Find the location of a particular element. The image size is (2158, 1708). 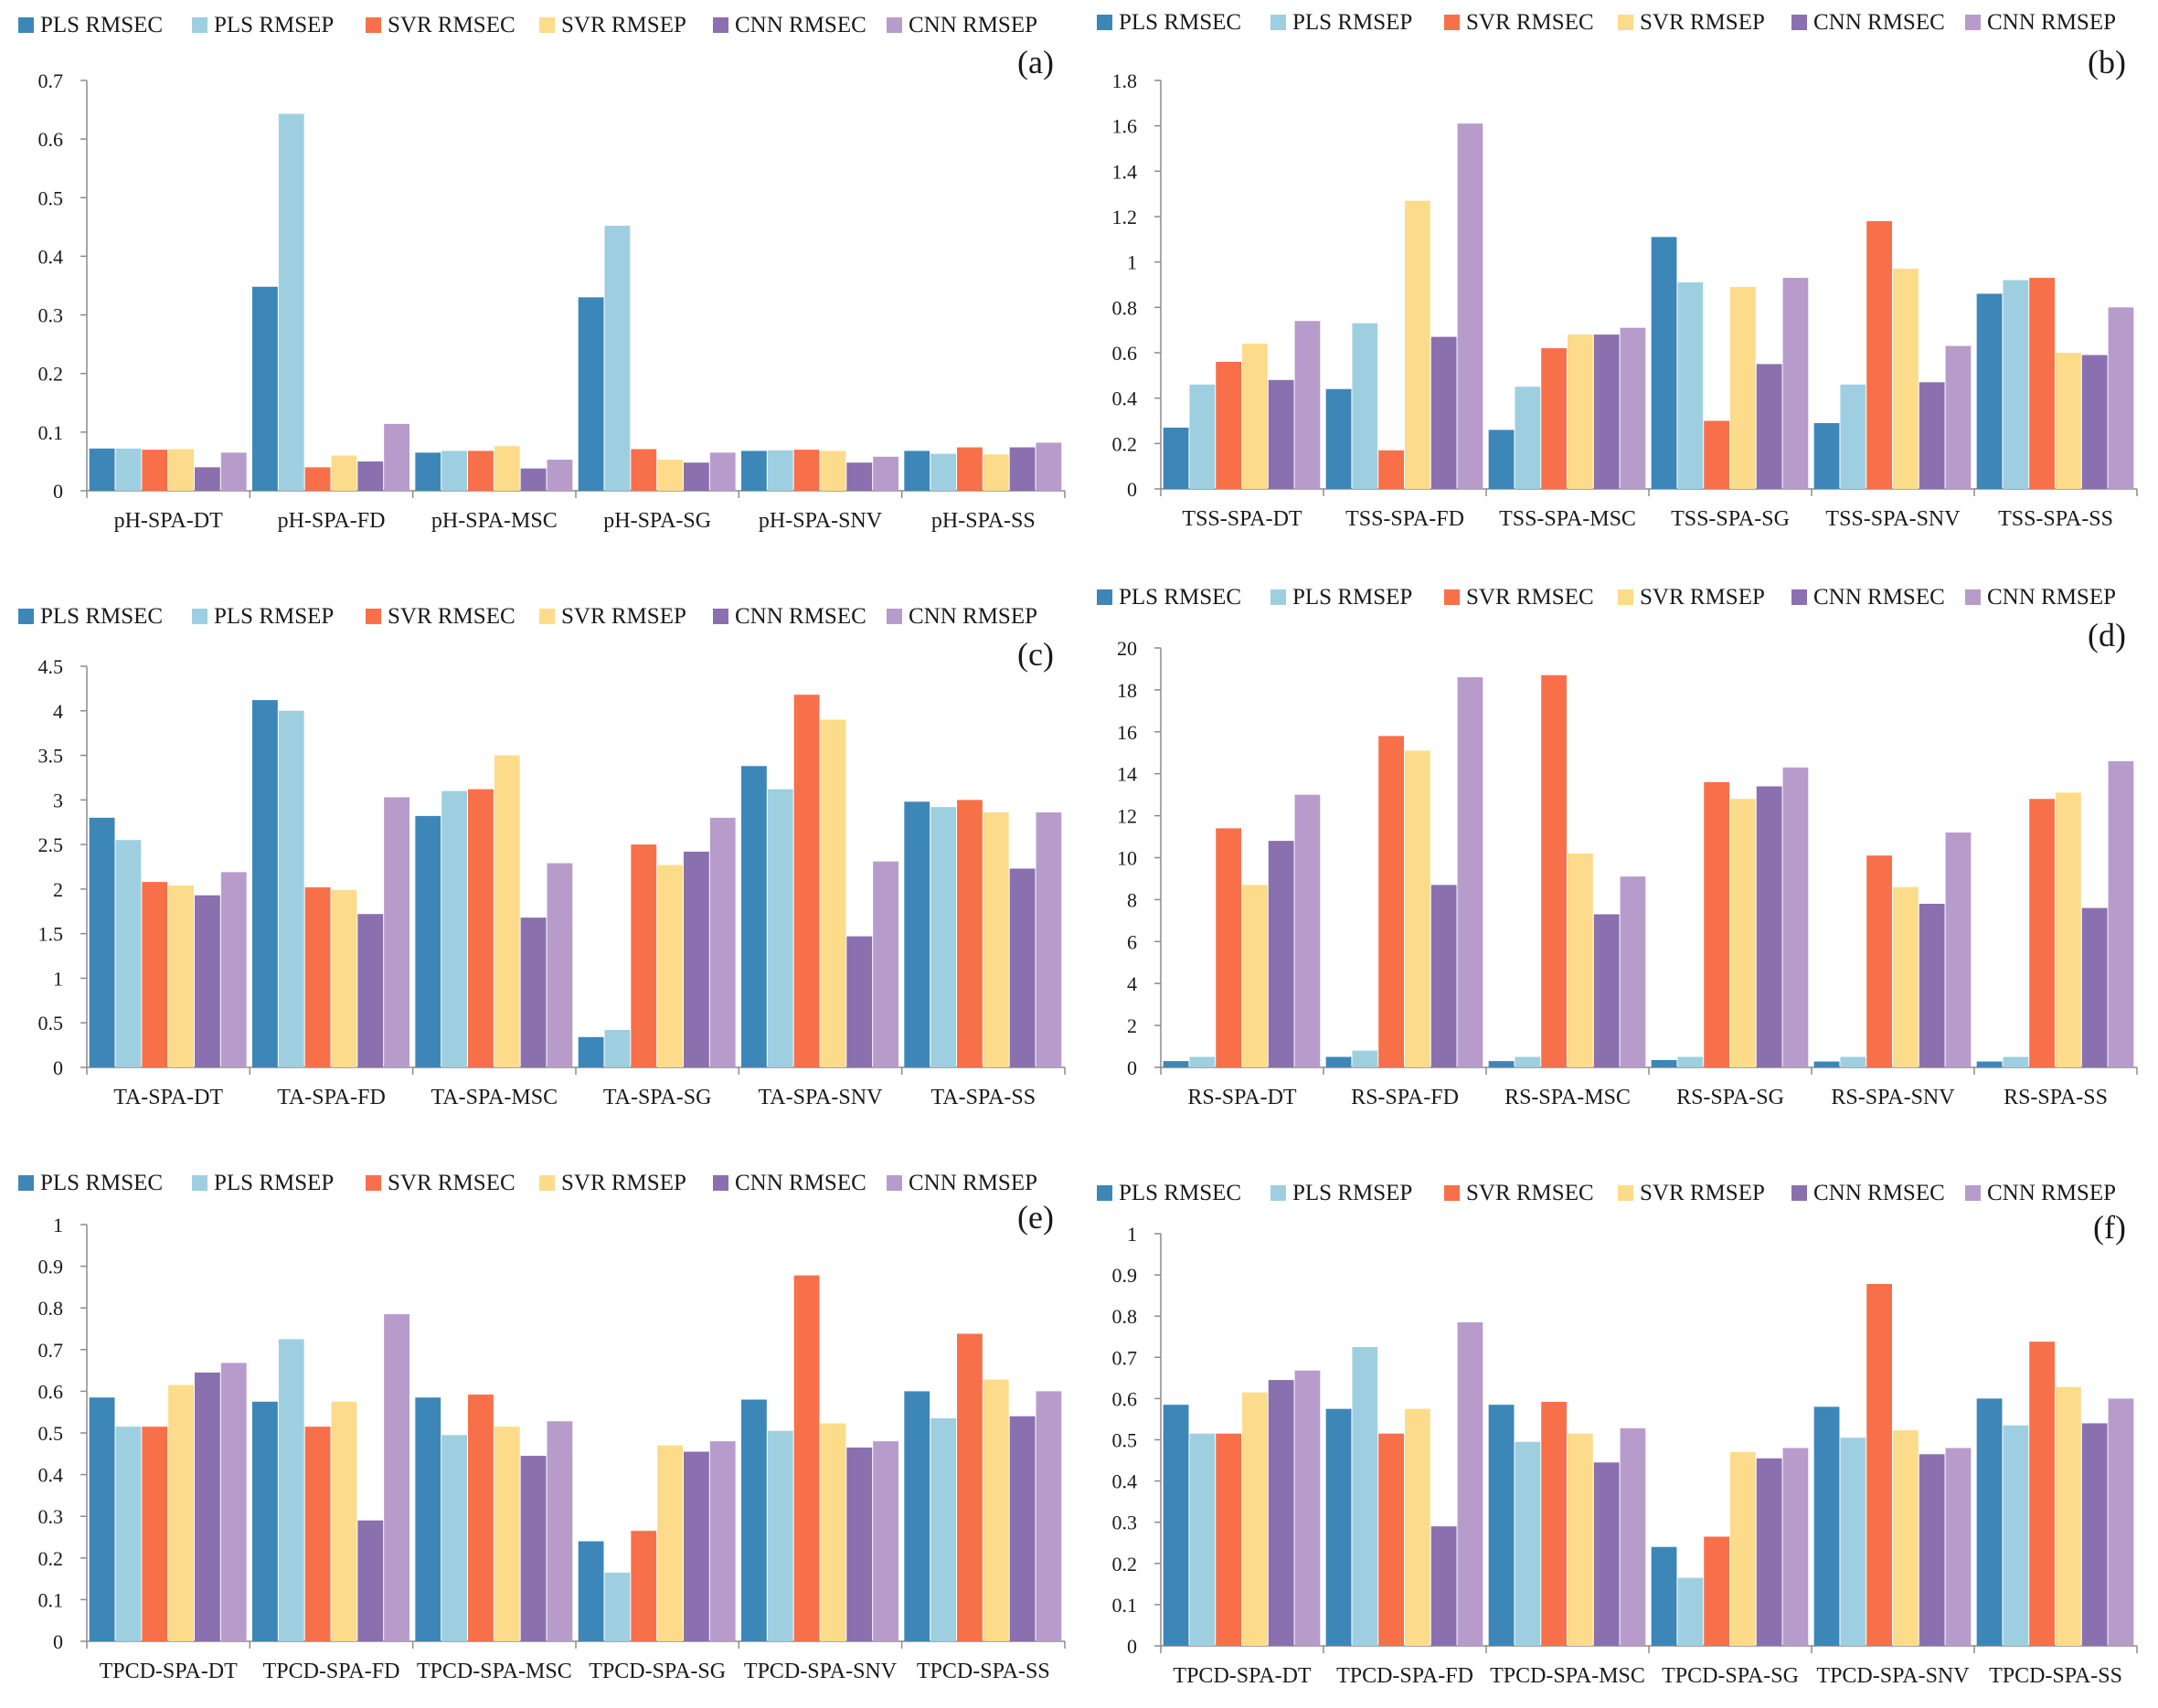

legend-label-5: CNN RMSEP is located at coordinates (2052, 597).